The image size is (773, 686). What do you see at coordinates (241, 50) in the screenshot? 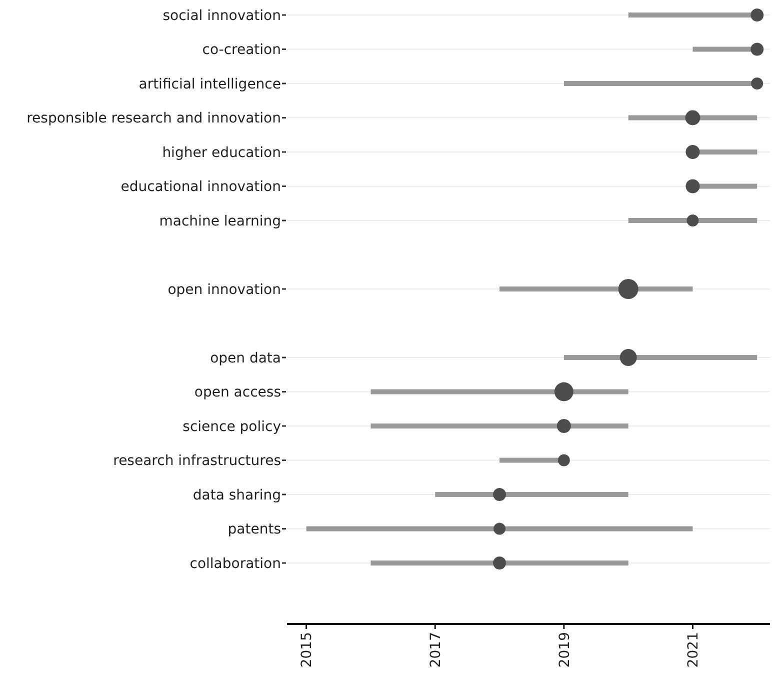
I see `y-tick-label: co-creation` at bounding box center [241, 50].